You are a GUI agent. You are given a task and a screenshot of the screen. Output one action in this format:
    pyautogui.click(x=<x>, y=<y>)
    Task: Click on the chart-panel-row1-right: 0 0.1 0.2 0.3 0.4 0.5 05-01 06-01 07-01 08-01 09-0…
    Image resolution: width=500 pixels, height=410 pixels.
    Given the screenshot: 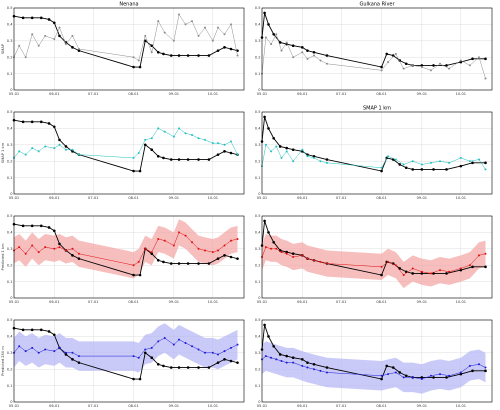 What is the action you would take?
    pyautogui.click(x=374, y=49)
    